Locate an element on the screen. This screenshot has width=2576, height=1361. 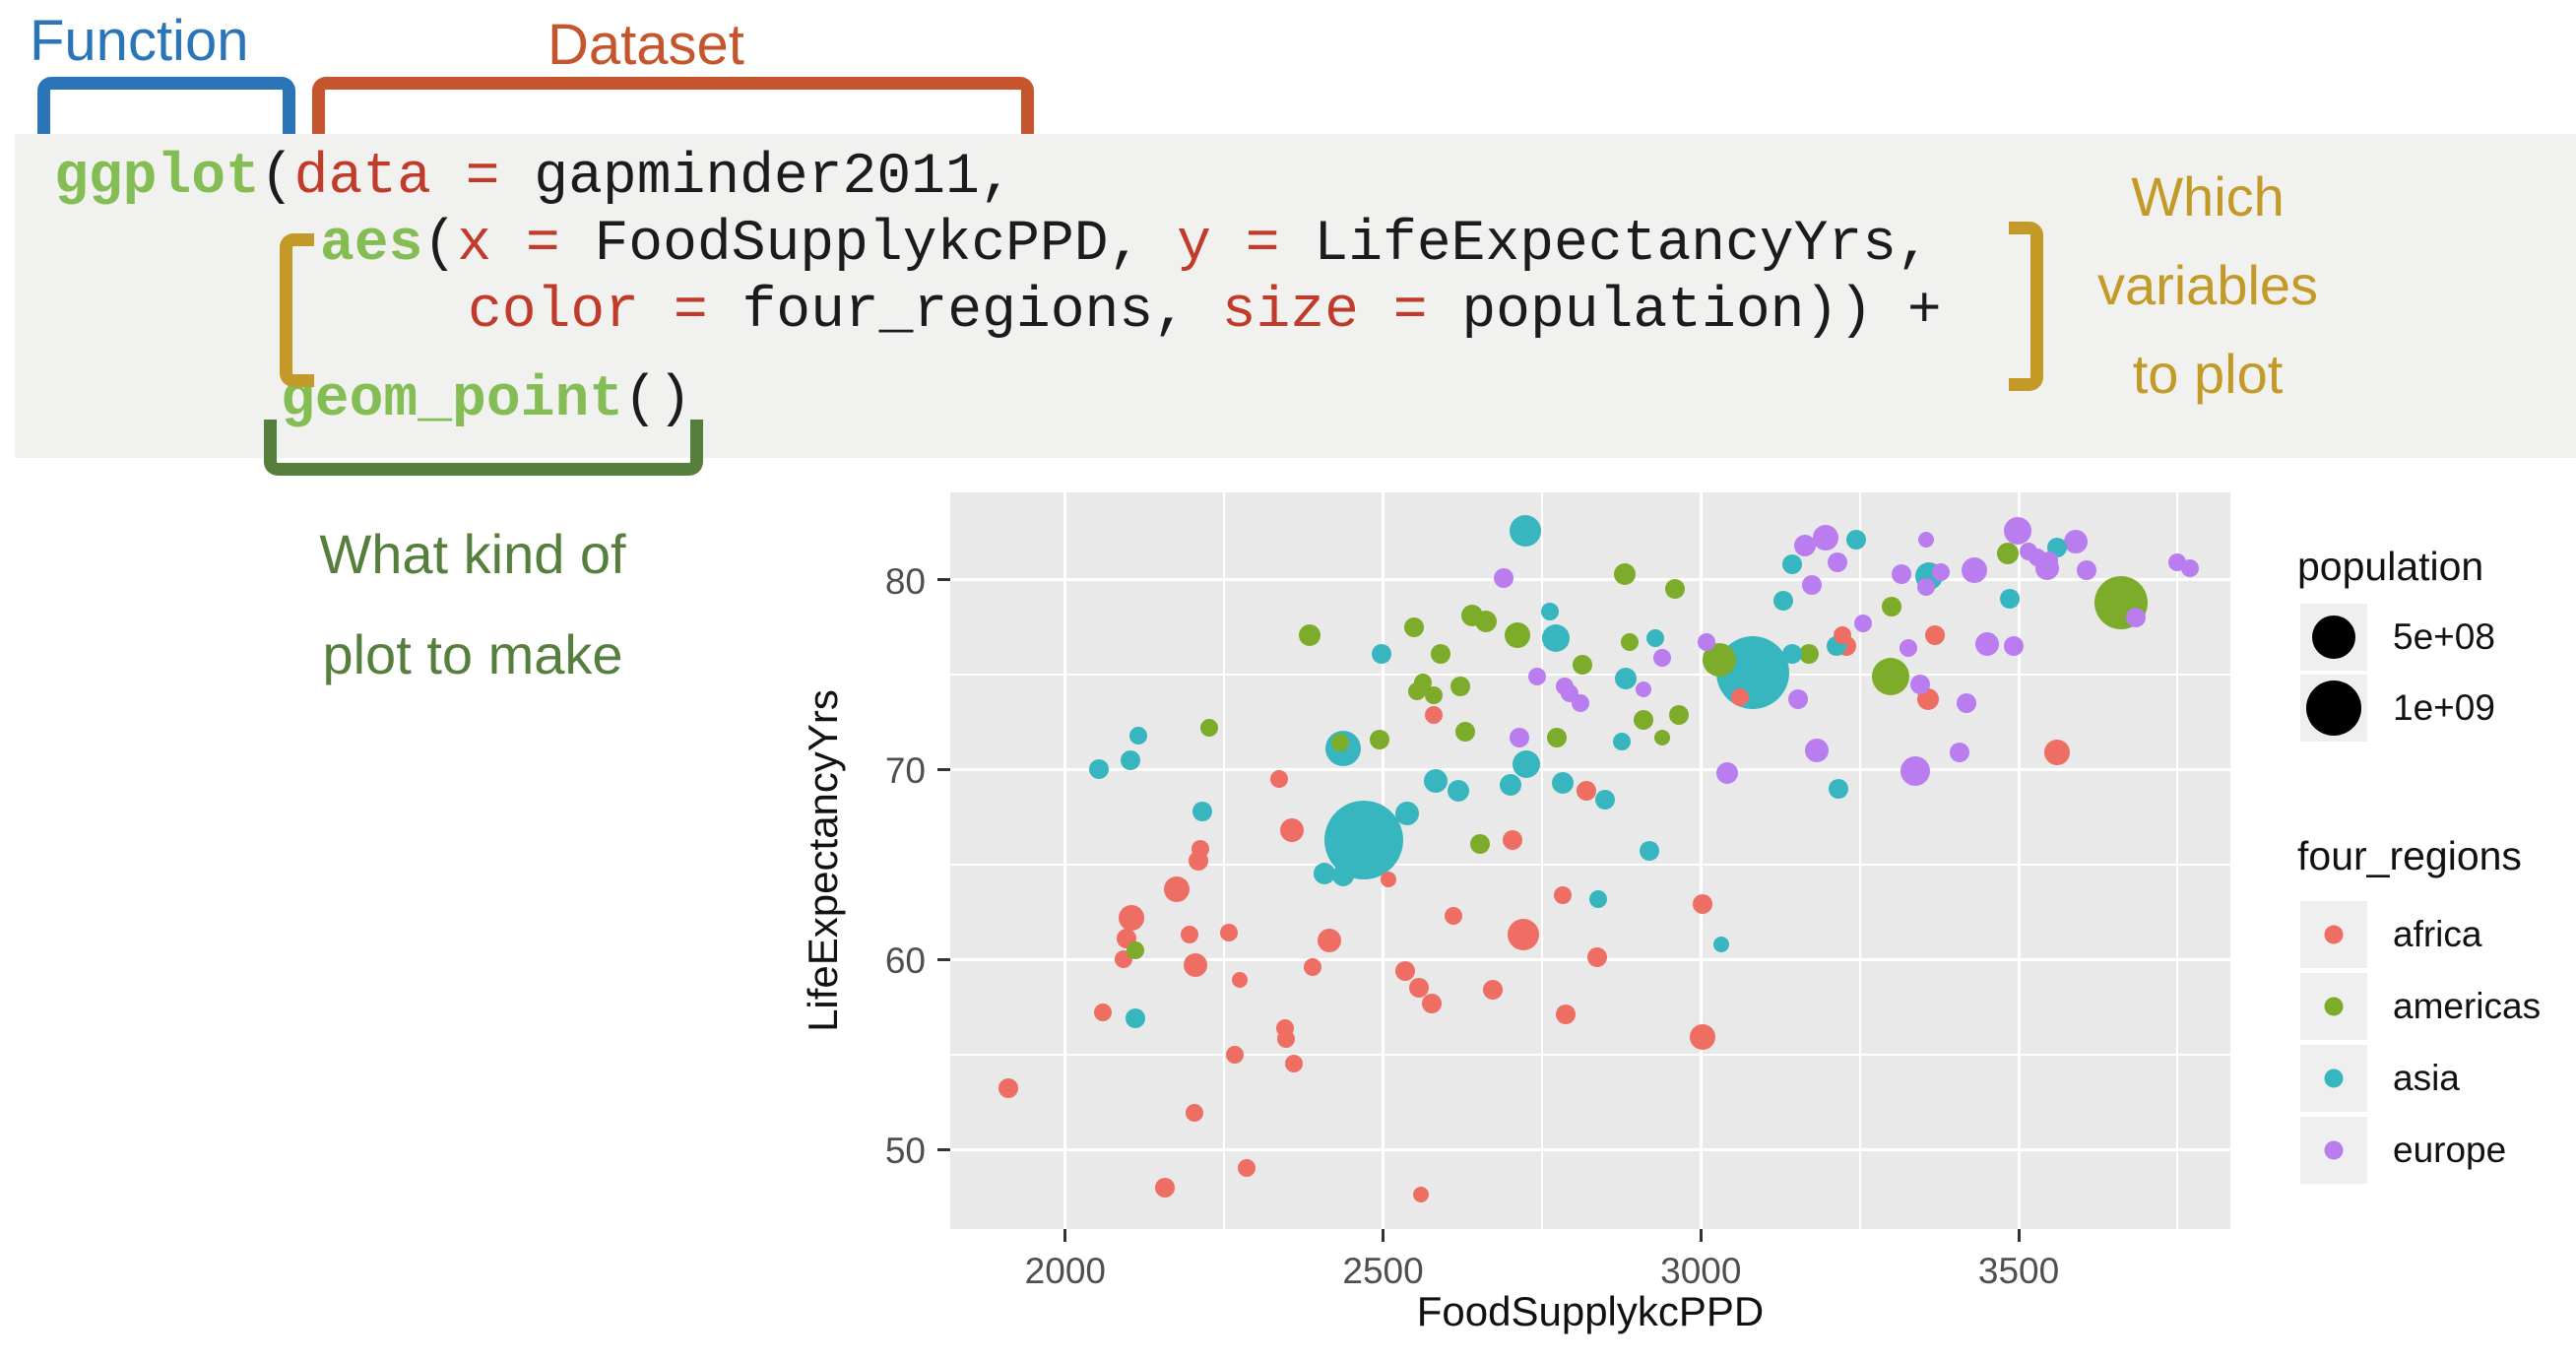
region-key-dot-americas is located at coordinates (2334, 1006).